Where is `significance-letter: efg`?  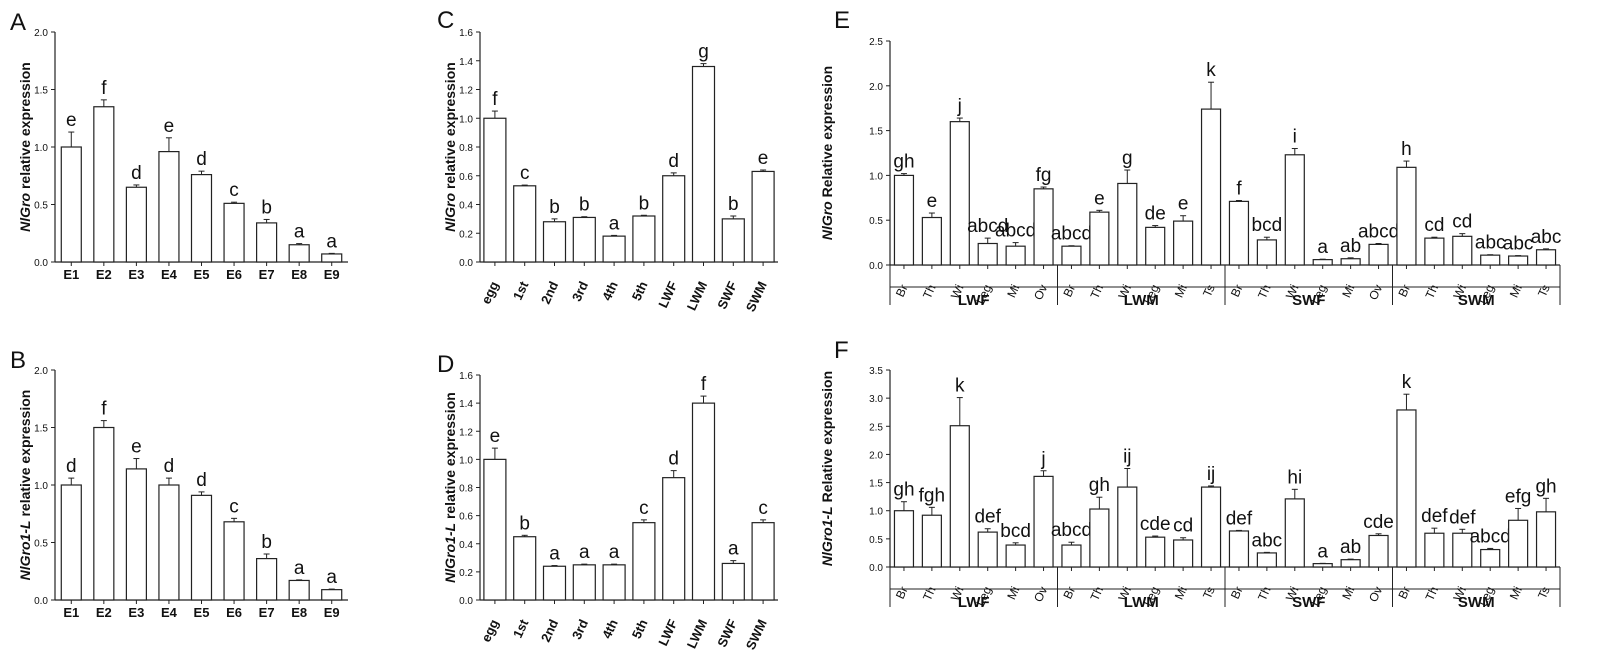
significance-letter: efg is located at coordinates (1518, 496).